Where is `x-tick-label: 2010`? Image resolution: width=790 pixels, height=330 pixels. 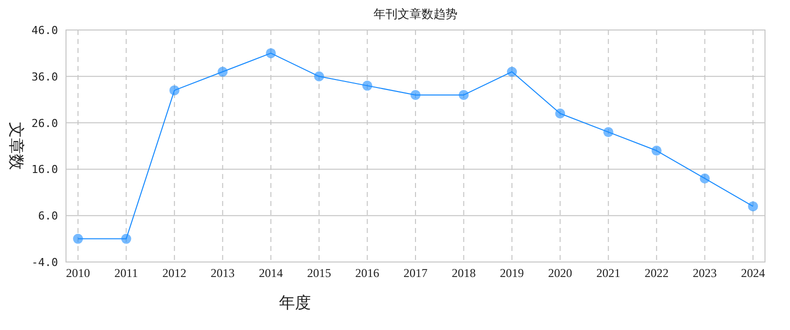 x-tick-label: 2010 is located at coordinates (78, 273).